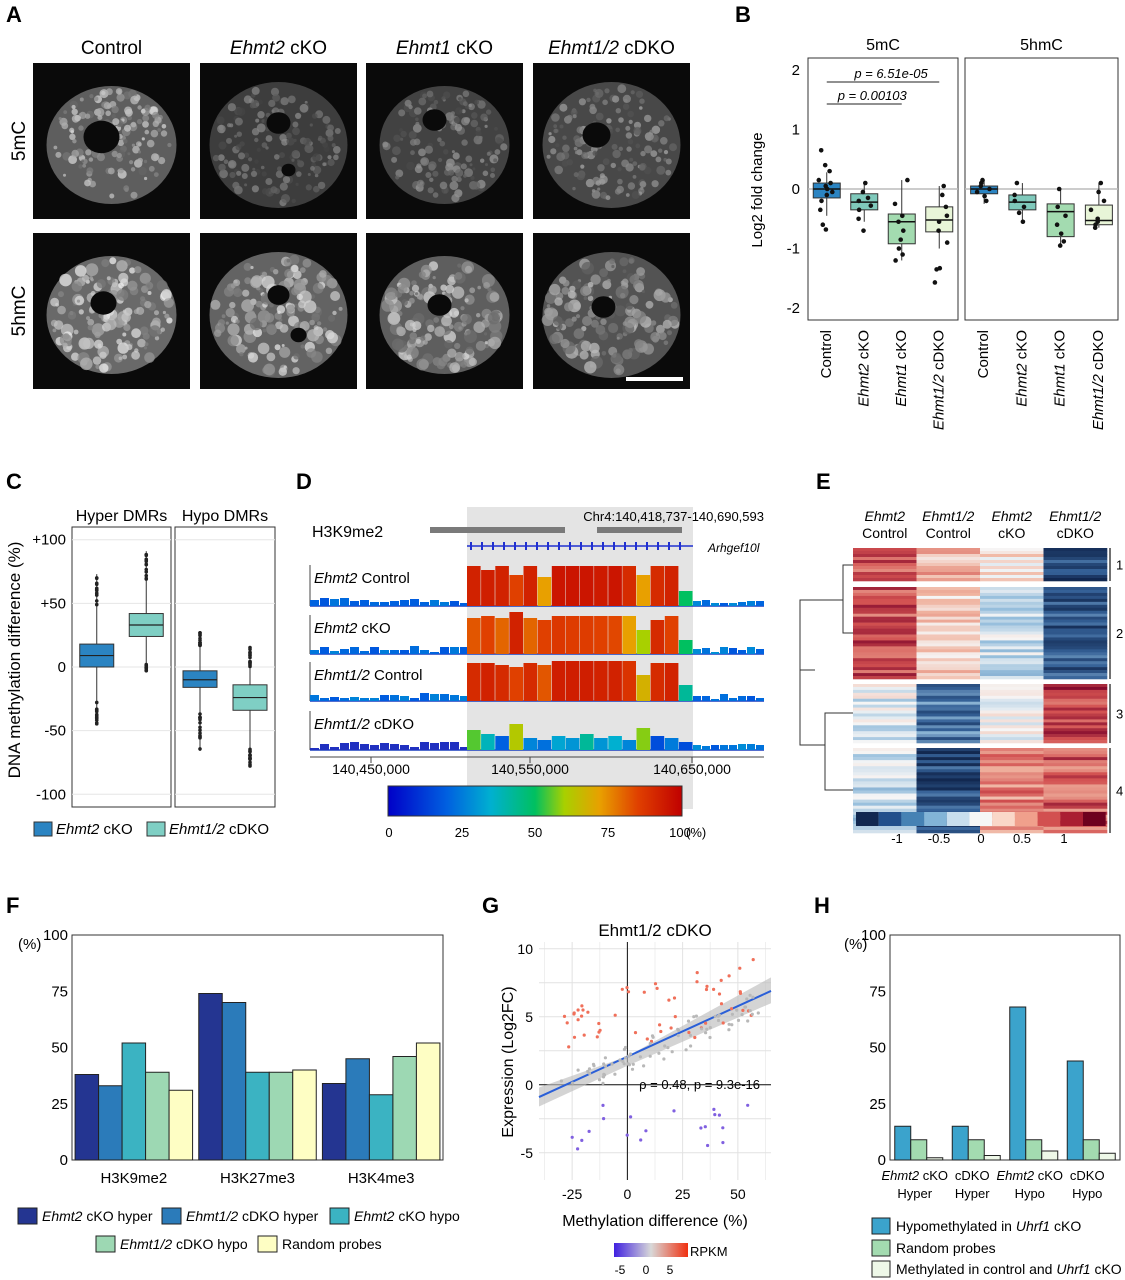 This screenshot has width=1125, height=1280. I want to click on text-span: hypo, so click(444, 1216).